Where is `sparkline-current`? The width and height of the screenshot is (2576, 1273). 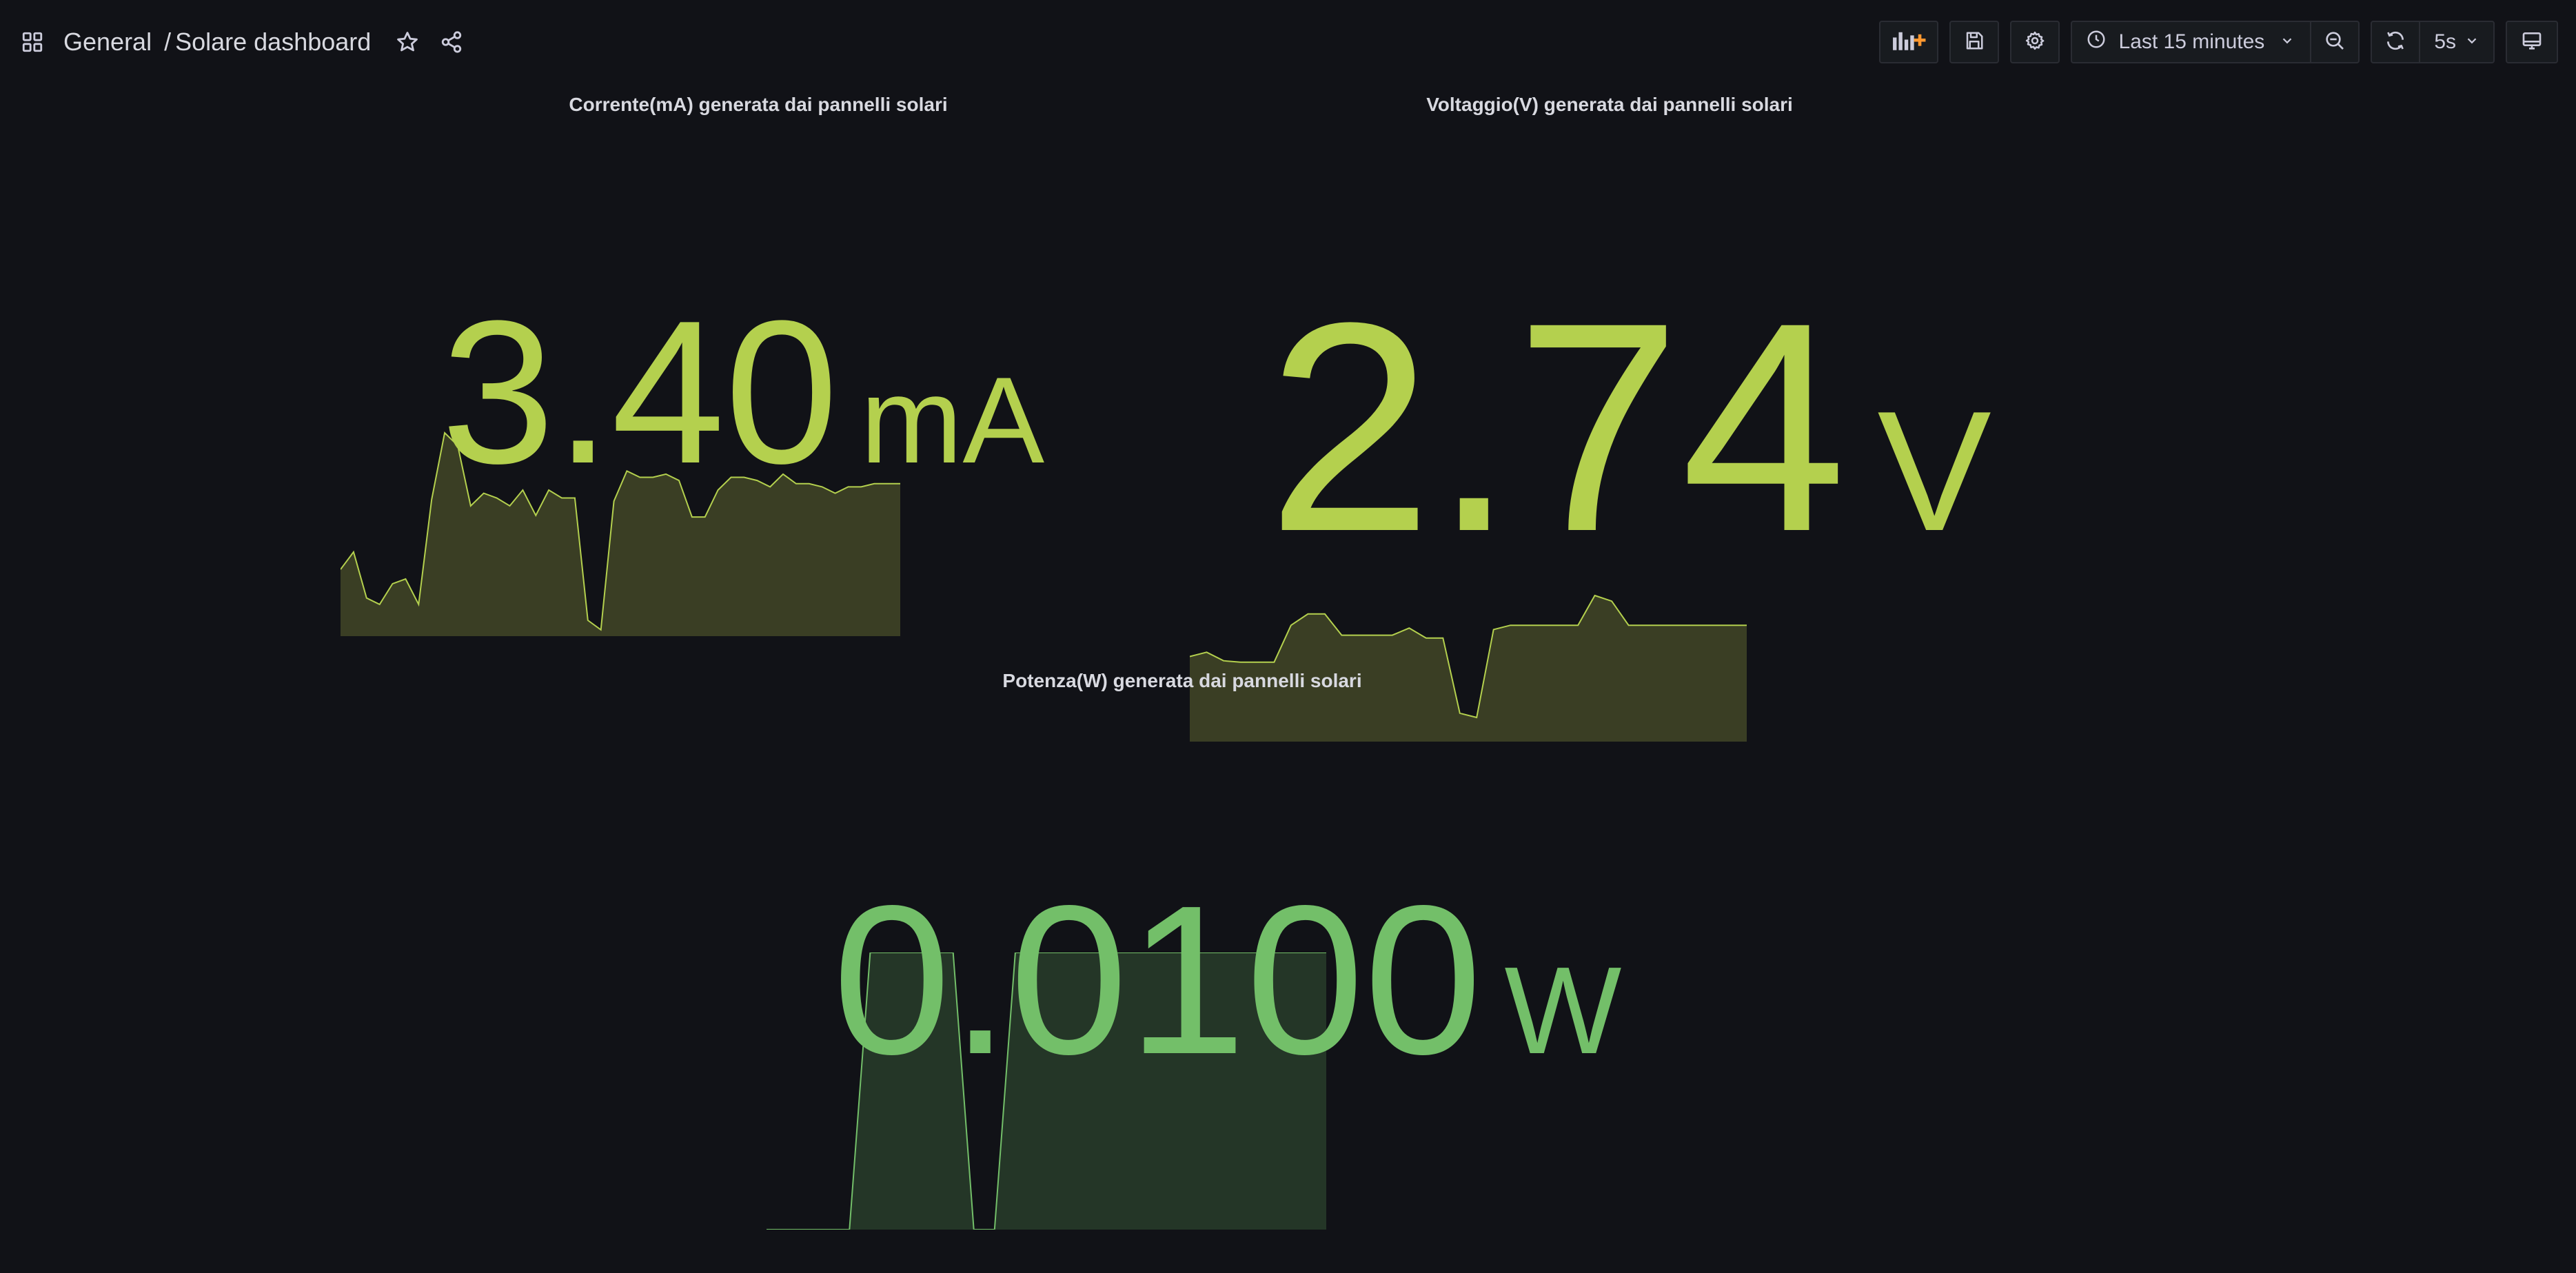
sparkline-current is located at coordinates (620, 533).